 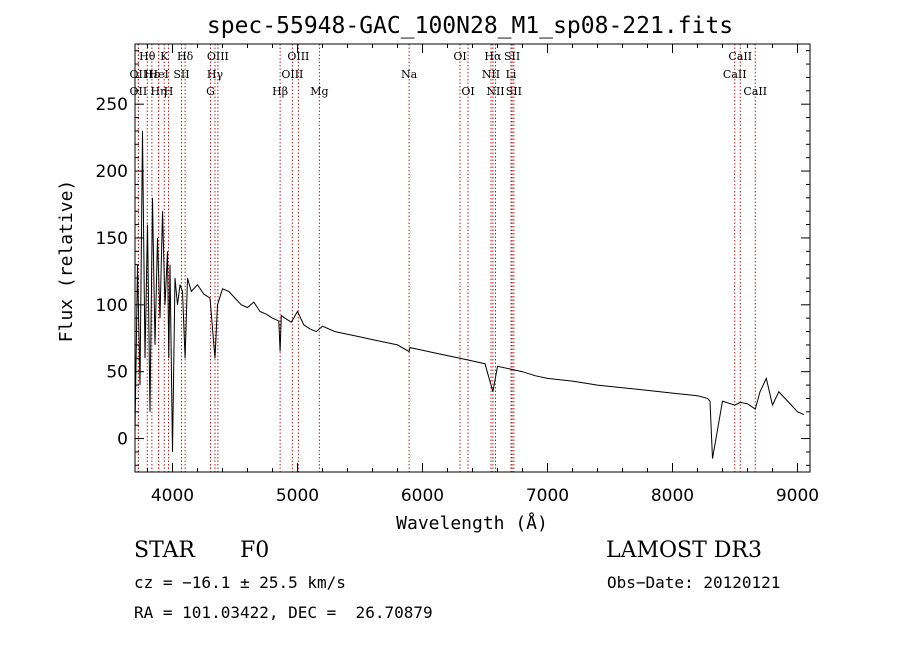 I want to click on object-subclass: F0, so click(x=255, y=550).